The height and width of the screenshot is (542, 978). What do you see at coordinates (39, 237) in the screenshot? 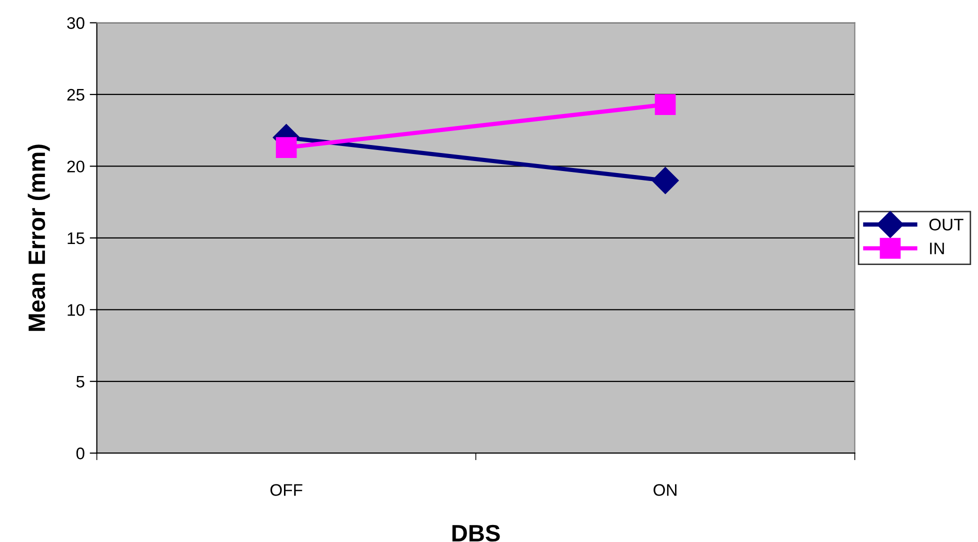
I see `y-axis-title: Mean Error (mm)` at bounding box center [39, 237].